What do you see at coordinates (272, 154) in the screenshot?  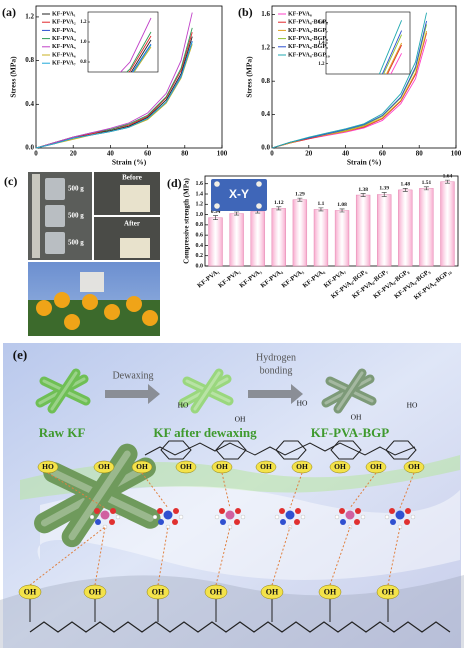 I see `x-tick-label: 0` at bounding box center [272, 154].